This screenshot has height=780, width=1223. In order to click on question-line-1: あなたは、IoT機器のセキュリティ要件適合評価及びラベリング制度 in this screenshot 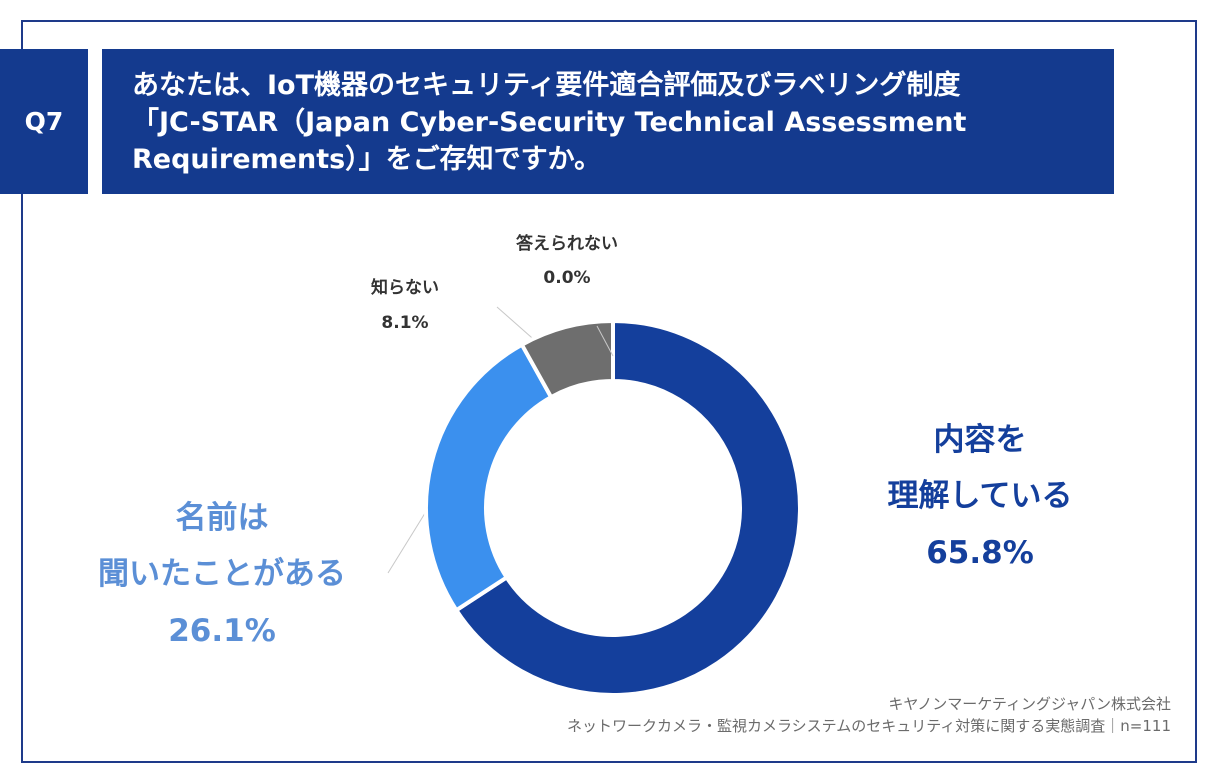, I will do `click(546, 85)`.